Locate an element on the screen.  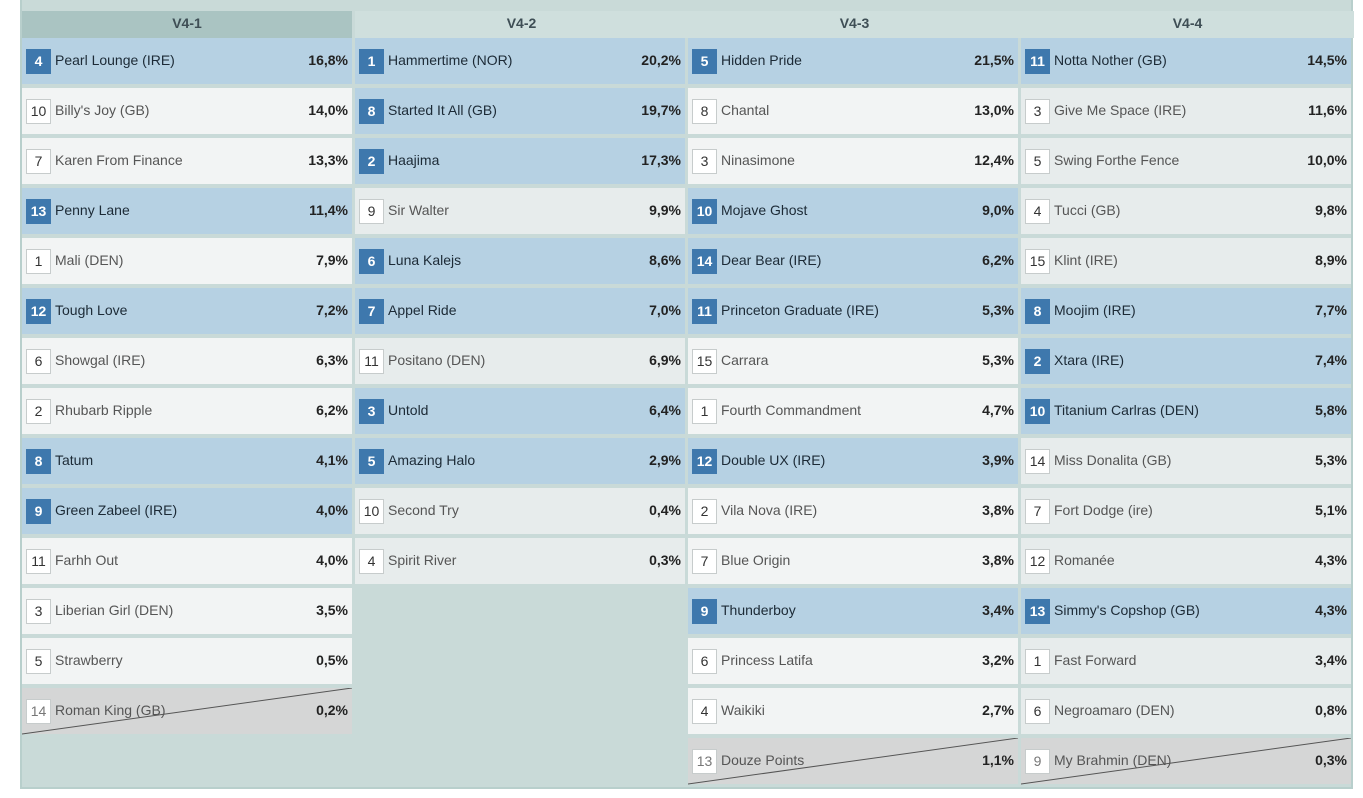
runner-percentage: 8,6% is located at coordinates (665, 260).